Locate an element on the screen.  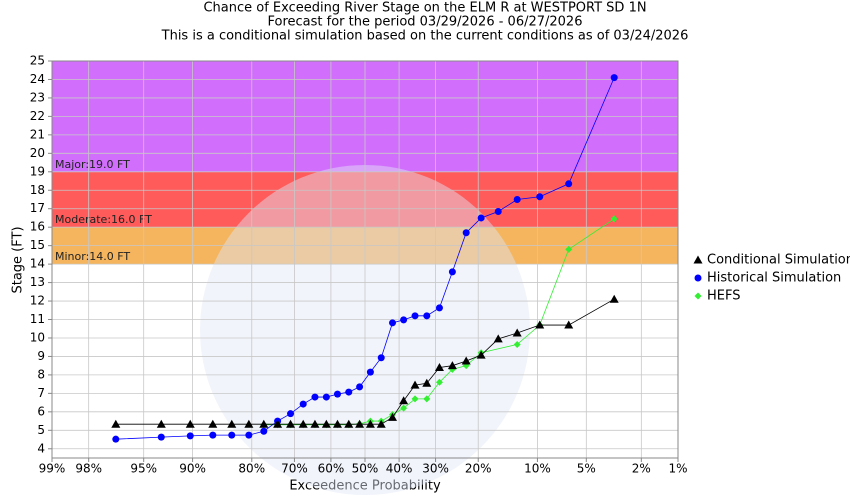
x-tick-label: 30% is located at coordinates (435, 469).